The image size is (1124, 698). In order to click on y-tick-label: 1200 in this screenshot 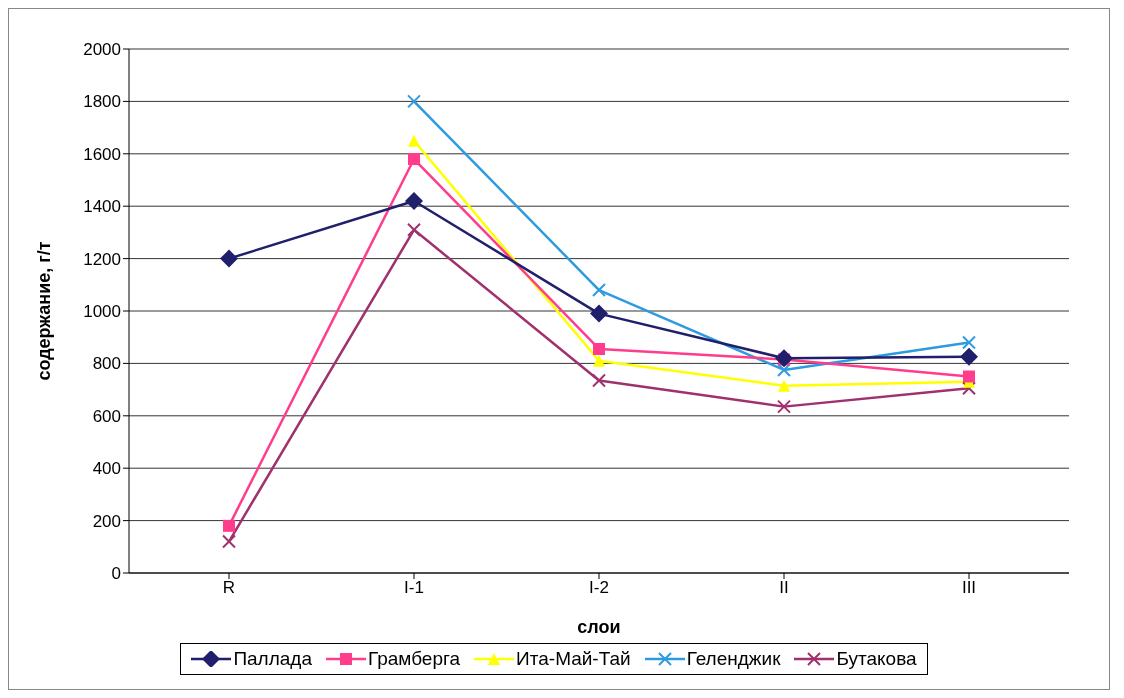, I will do `click(102, 259)`.